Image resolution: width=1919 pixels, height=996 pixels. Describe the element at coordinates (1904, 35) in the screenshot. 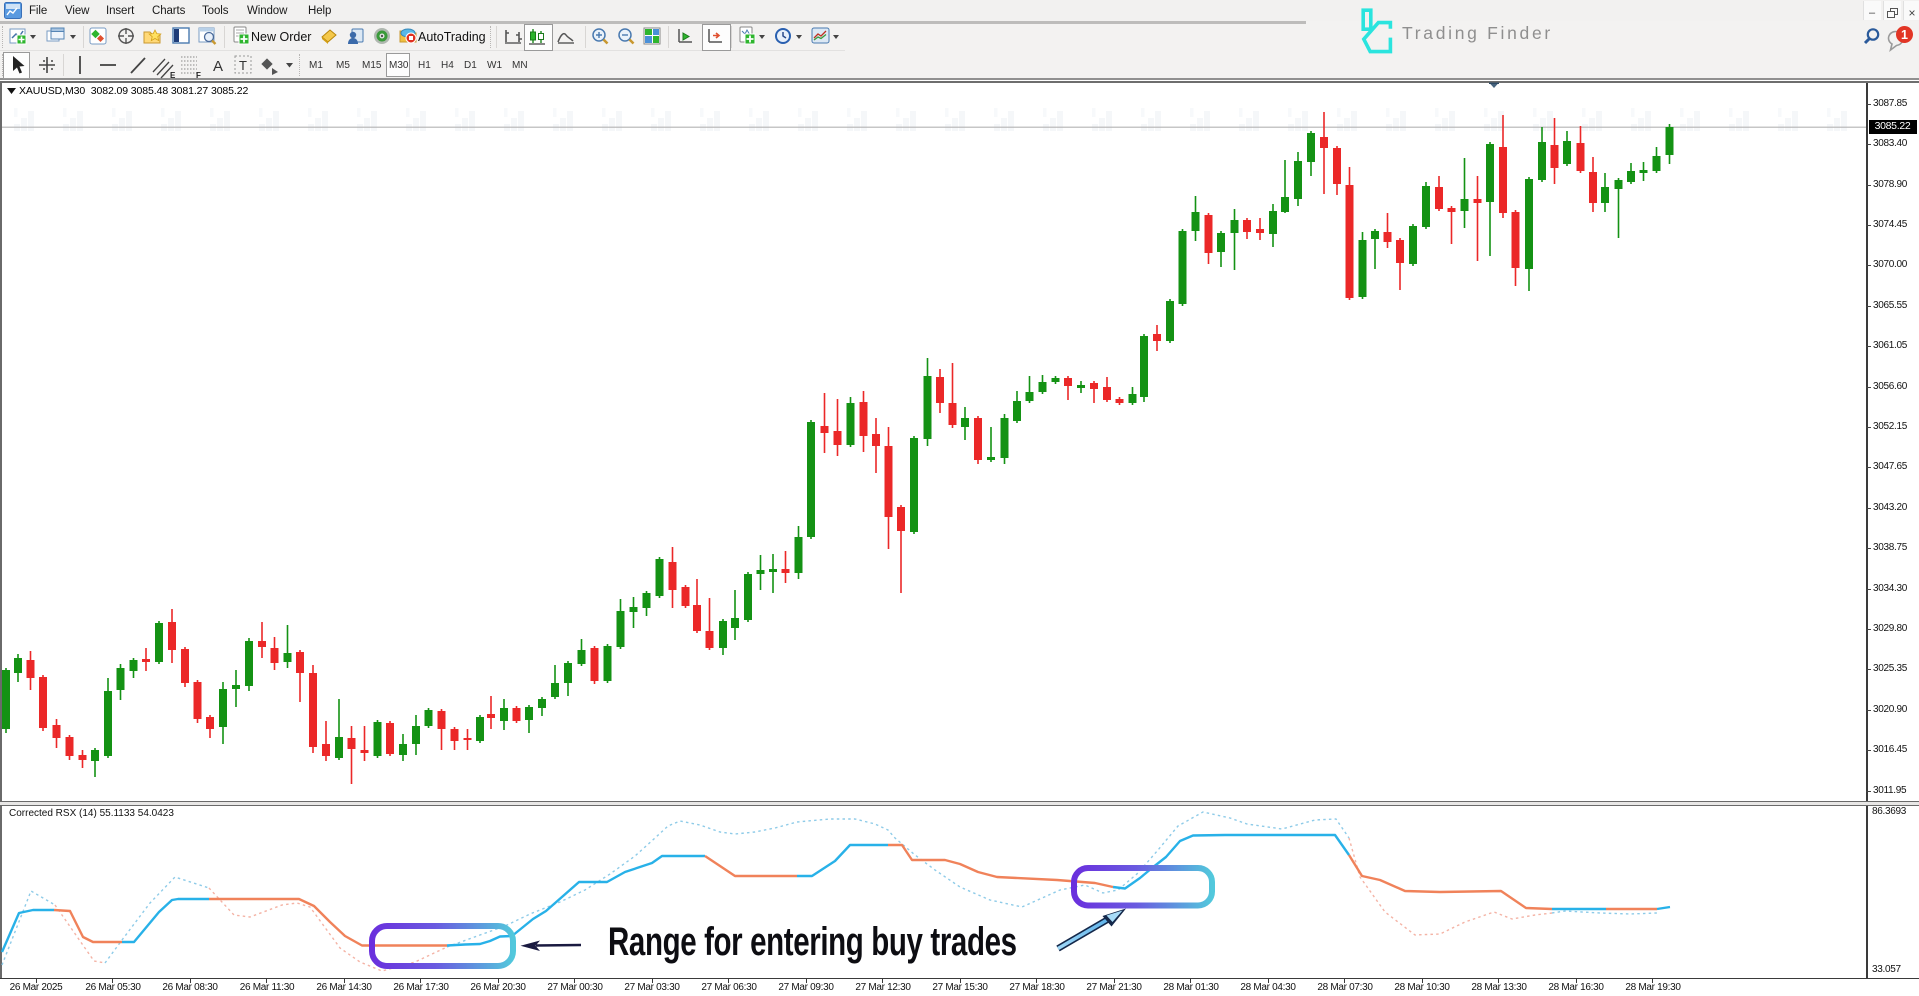

I see `svg-text: 1` at that location.